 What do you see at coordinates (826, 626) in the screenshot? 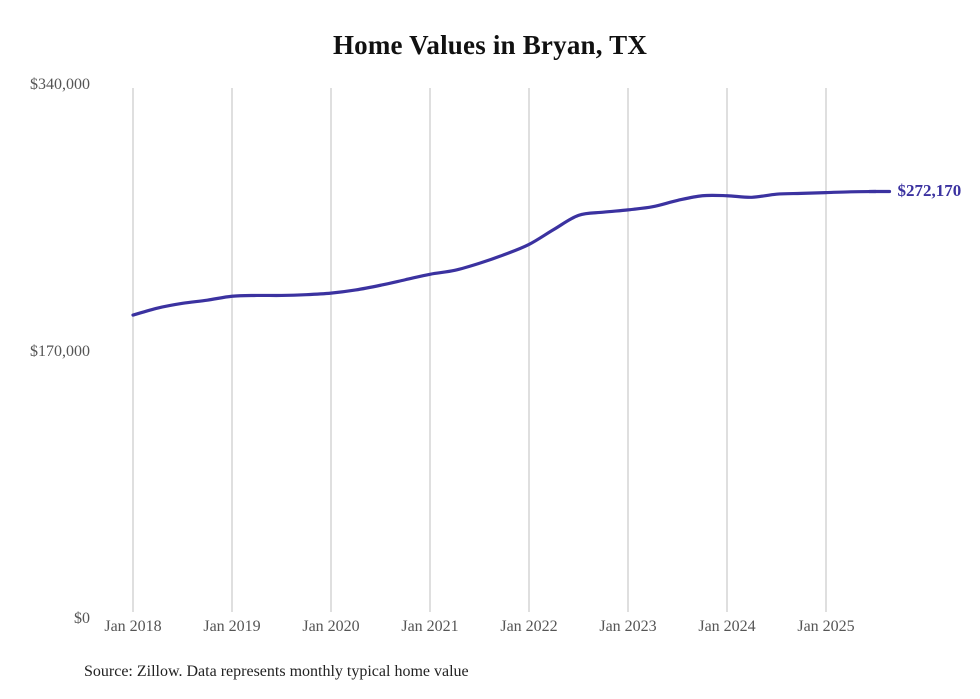
I see `x-axis-tick-label-jan-2025: Jan 2025` at bounding box center [826, 626].